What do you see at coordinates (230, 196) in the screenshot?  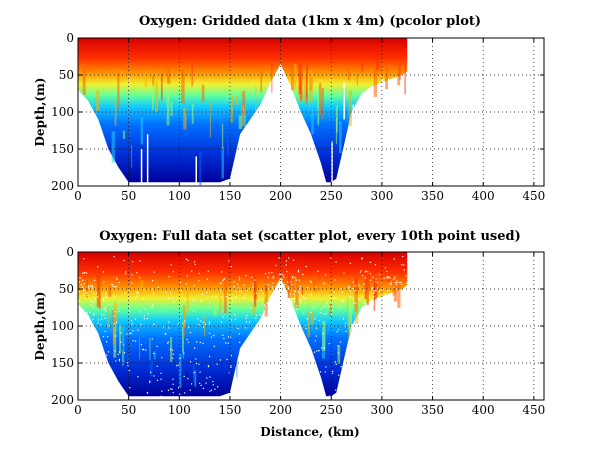 I see `x-tick-label: 150` at bounding box center [230, 196].